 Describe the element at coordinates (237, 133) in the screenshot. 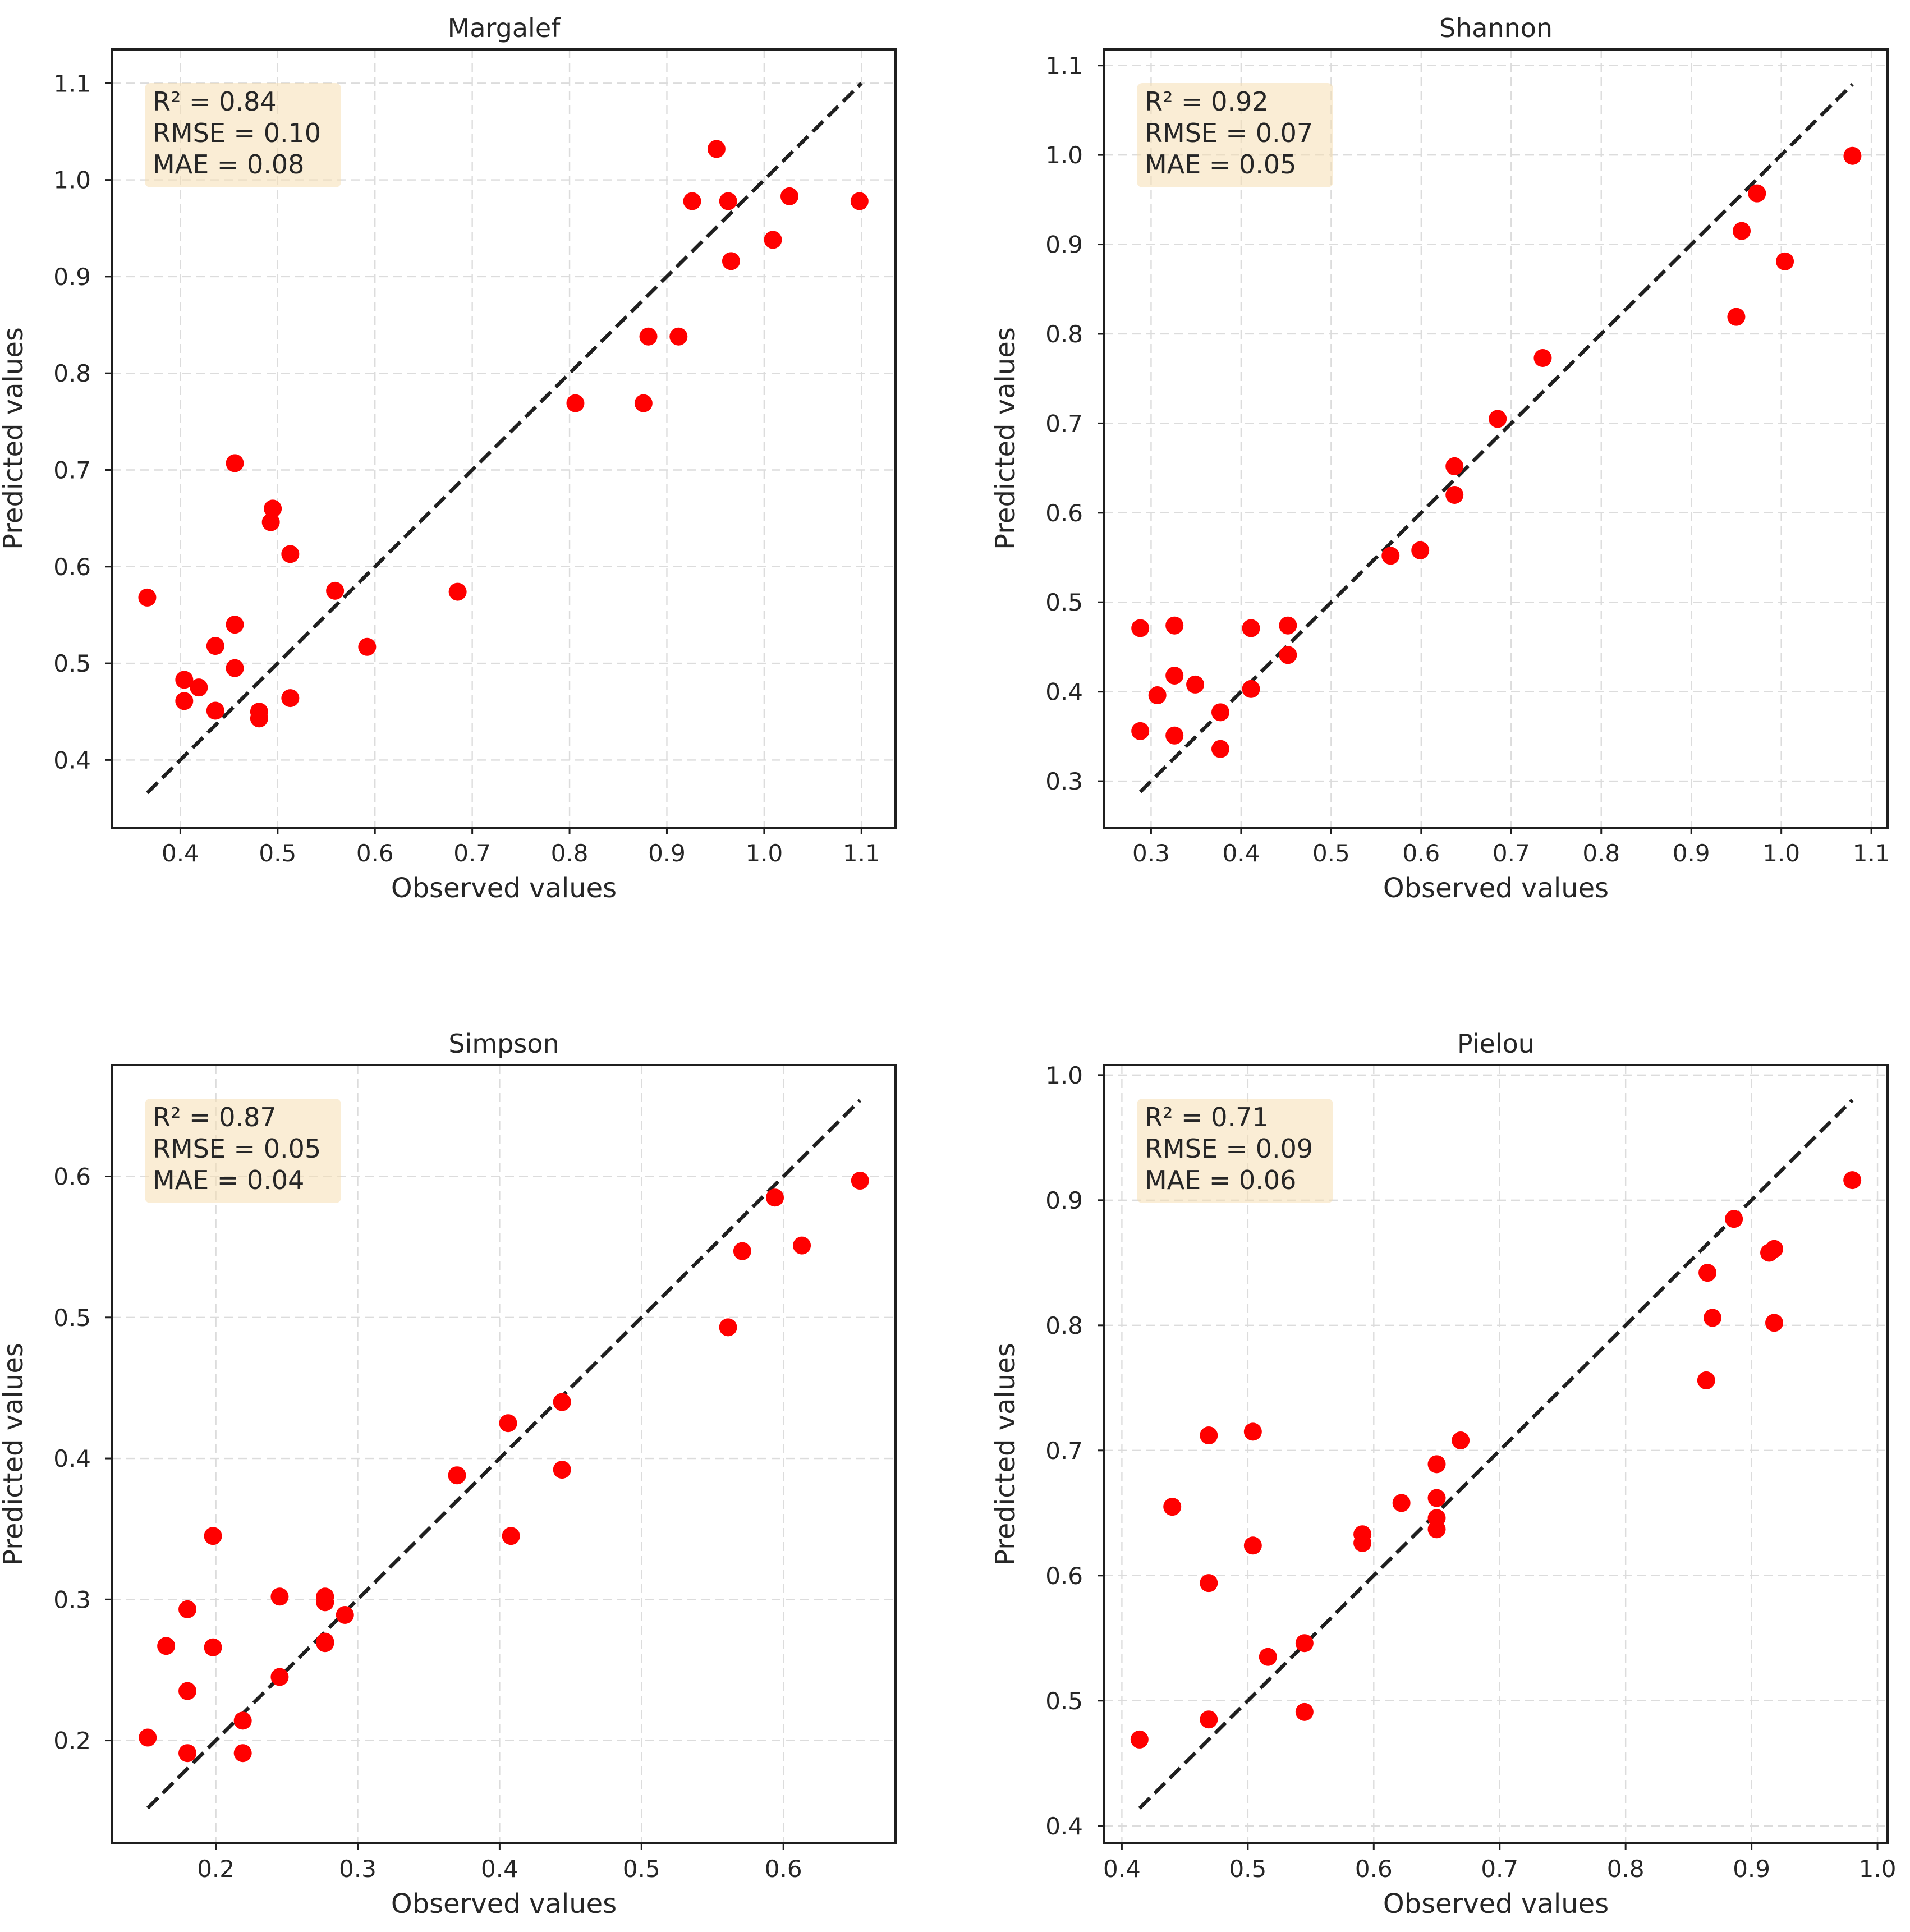

I see `stats-line: RMSE = 0.10` at that location.